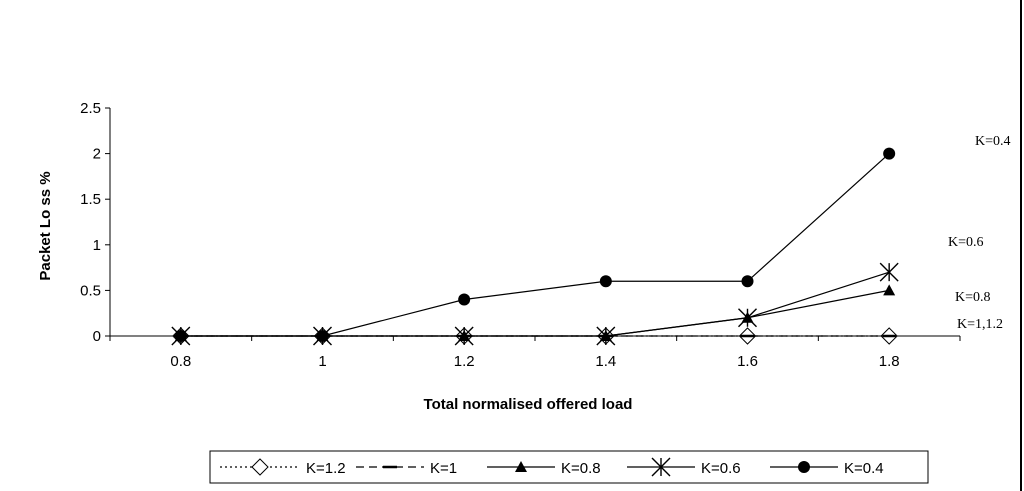 Image resolution: width=1024 pixels, height=491 pixels. What do you see at coordinates (464, 361) in the screenshot?
I see `x-tick-label: 1.2` at bounding box center [464, 361].